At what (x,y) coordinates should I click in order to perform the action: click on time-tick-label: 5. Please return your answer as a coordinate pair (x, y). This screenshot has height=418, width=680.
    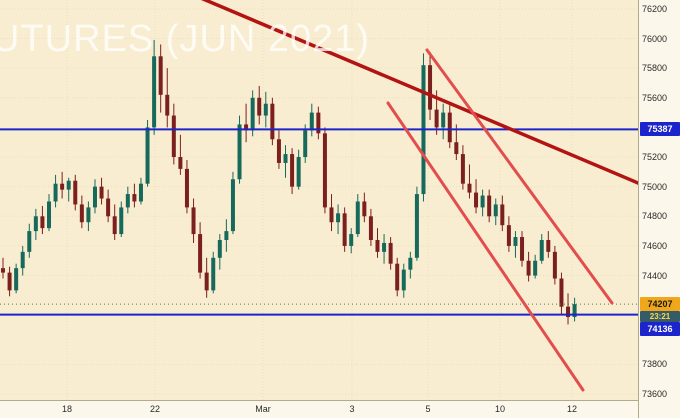
    Looking at the image, I should click on (428, 409).